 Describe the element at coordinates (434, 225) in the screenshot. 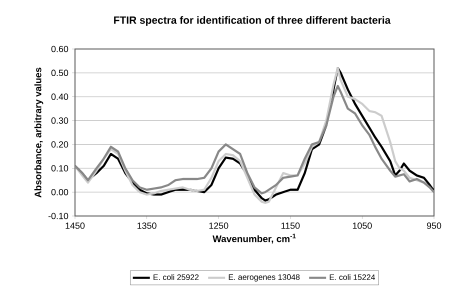

I see `x-tick-label: 950` at that location.